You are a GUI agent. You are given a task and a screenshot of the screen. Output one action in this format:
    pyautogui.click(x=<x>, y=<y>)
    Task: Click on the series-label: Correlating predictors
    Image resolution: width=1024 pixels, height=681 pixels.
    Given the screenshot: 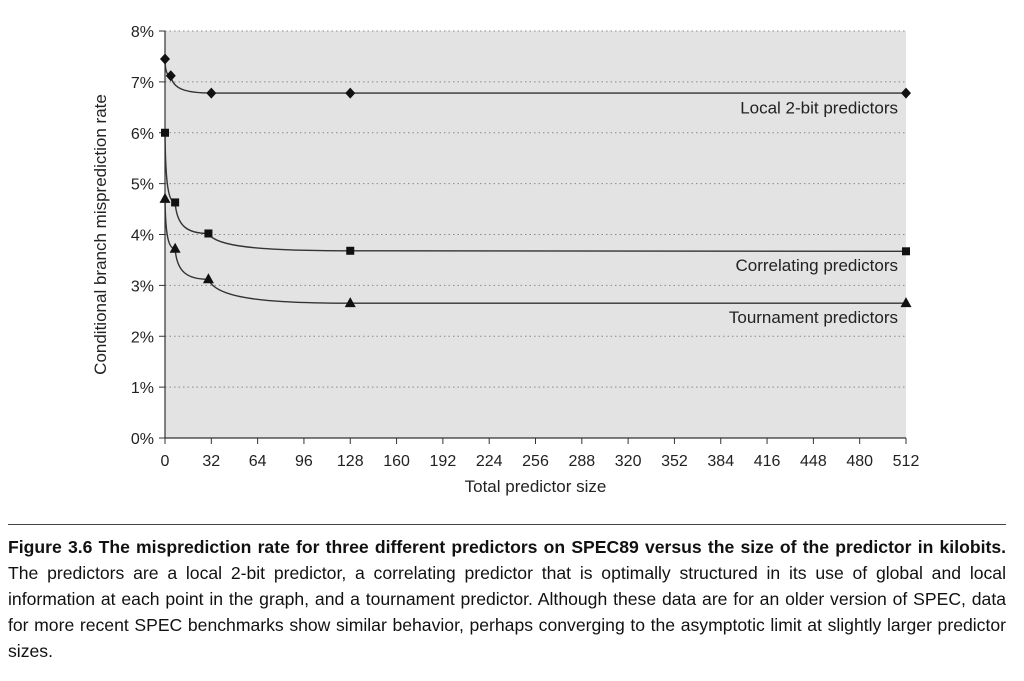 What is the action you would take?
    pyautogui.click(x=816, y=265)
    